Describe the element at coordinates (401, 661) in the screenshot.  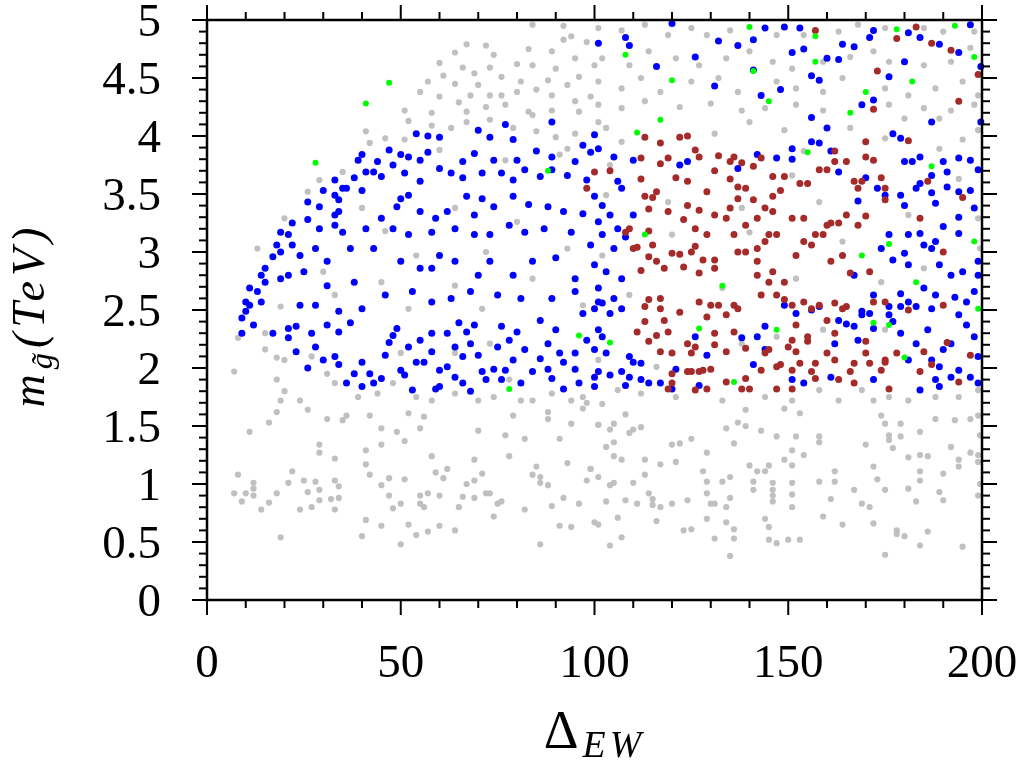
I see `x-tick-label: 50` at that location.